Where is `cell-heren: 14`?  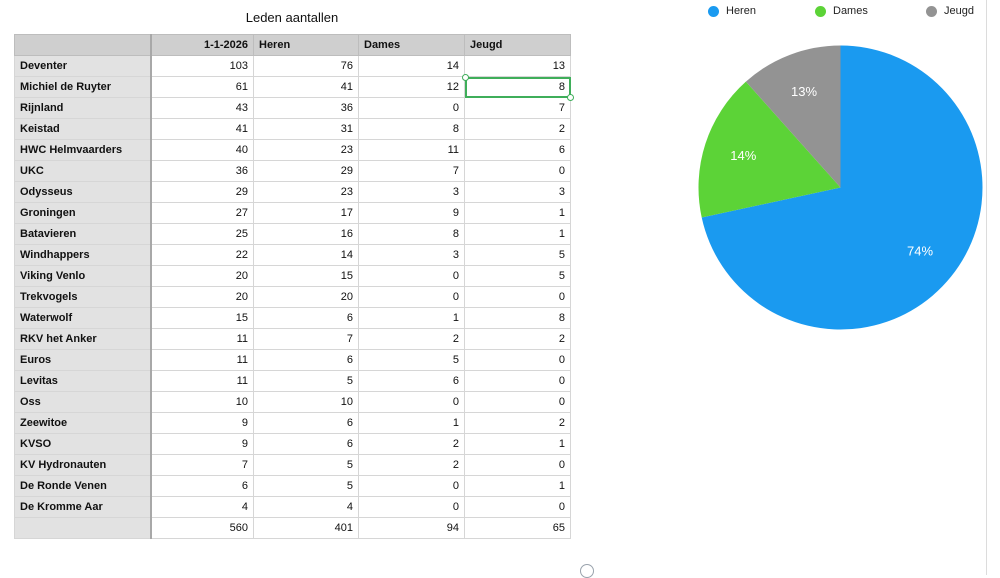
cell-heren: 14 is located at coordinates (306, 255).